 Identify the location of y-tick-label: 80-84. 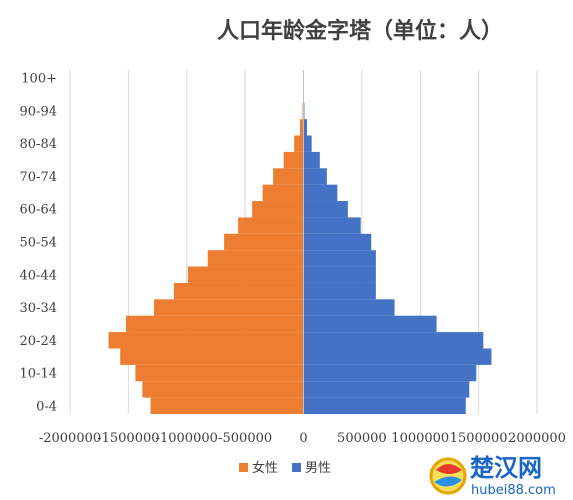
(38, 144).